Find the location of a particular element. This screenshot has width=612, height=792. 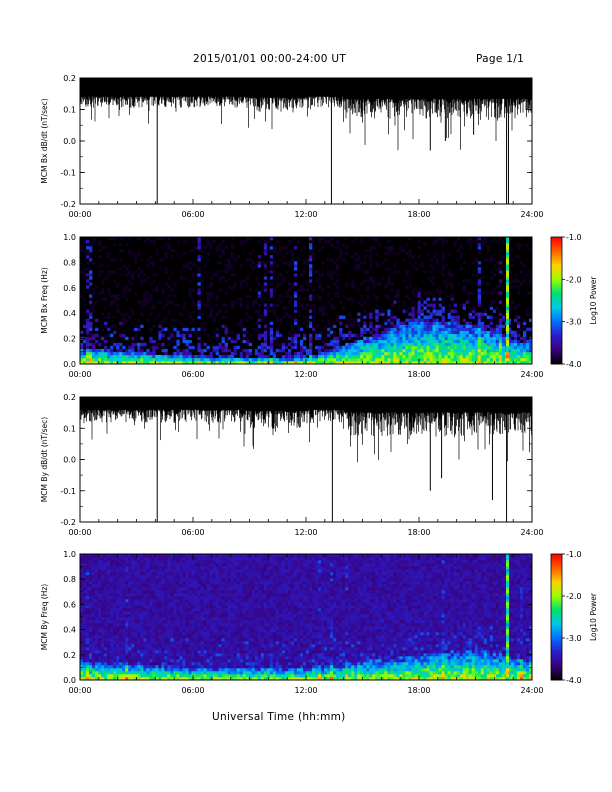

colorbar-segment is located at coordinates (556, 257).